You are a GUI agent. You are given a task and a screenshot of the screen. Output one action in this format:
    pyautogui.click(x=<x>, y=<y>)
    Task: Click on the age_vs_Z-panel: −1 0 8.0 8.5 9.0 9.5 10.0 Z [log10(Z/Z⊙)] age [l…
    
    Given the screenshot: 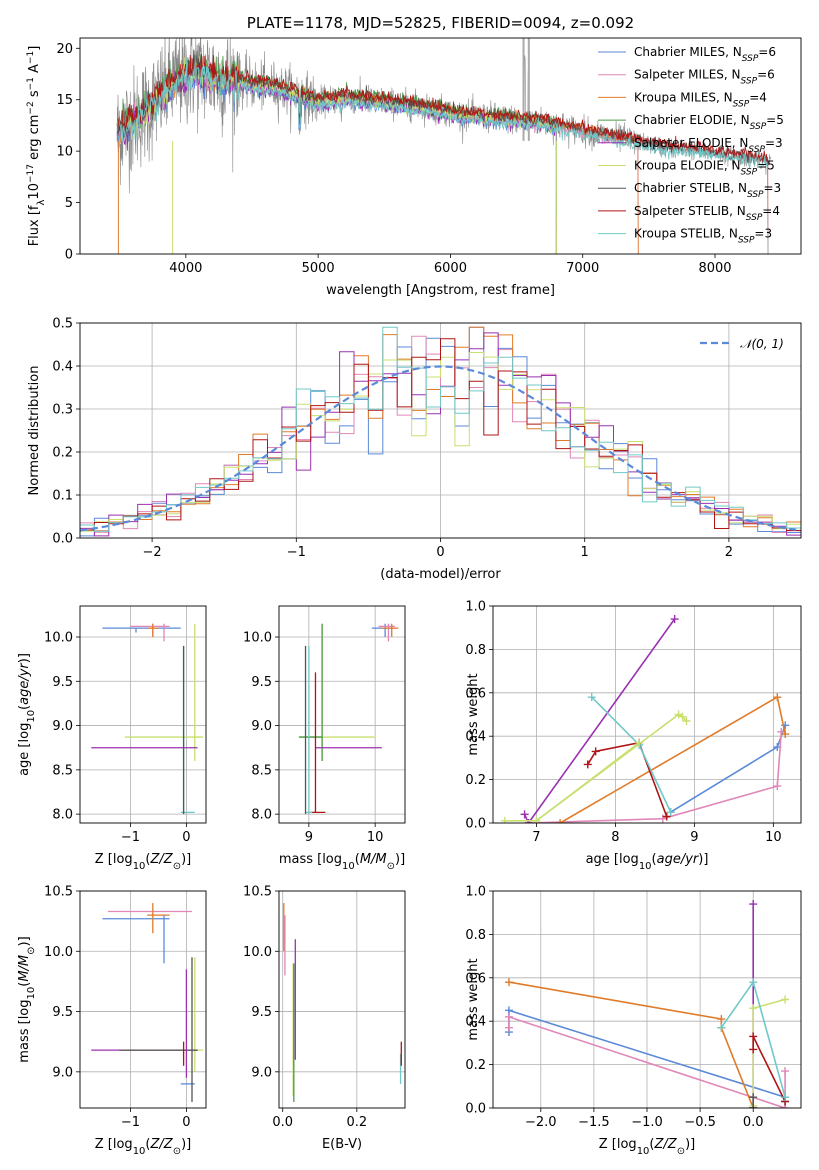 What is the action you would take?
    pyautogui.click(x=112, y=738)
    